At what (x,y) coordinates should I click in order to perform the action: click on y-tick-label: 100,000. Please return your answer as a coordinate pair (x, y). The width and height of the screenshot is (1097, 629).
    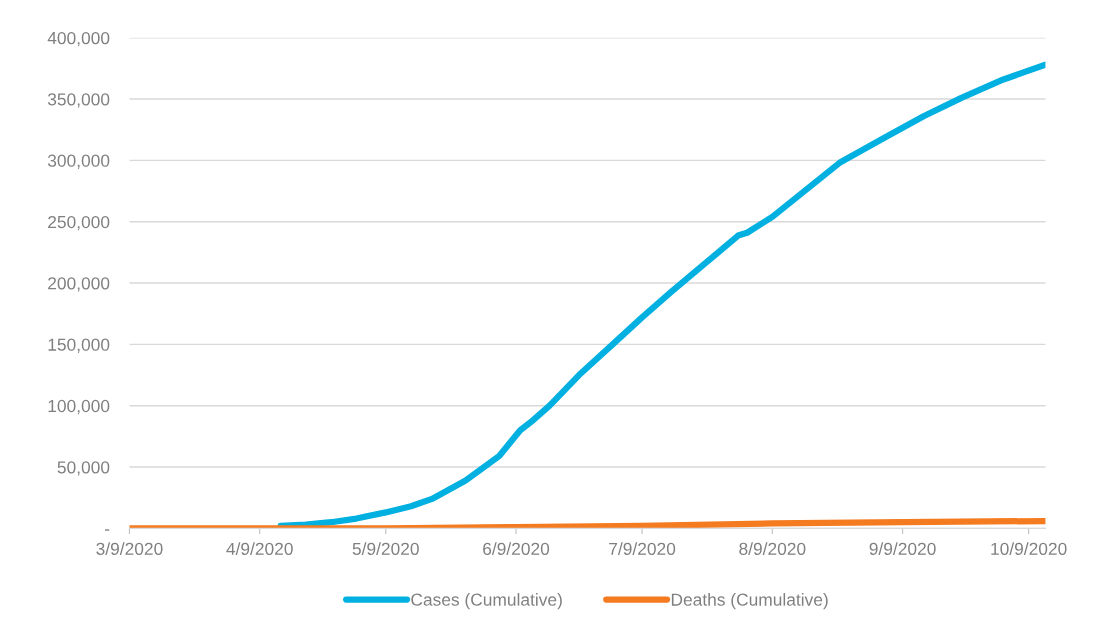
    Looking at the image, I should click on (79, 407).